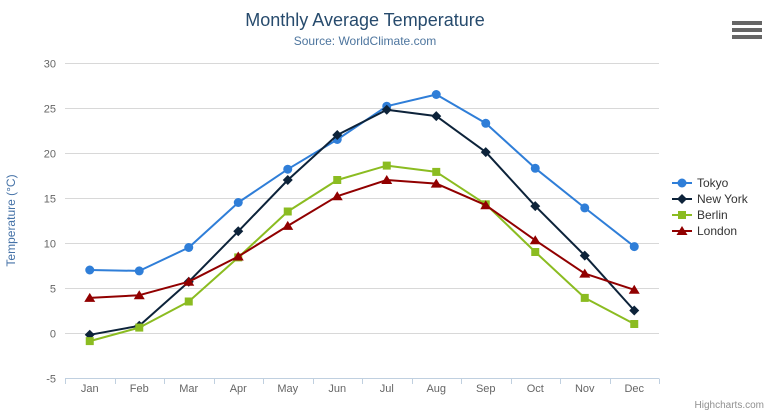 The image size is (769, 416). I want to click on svg-text: -5, so click(51, 380).